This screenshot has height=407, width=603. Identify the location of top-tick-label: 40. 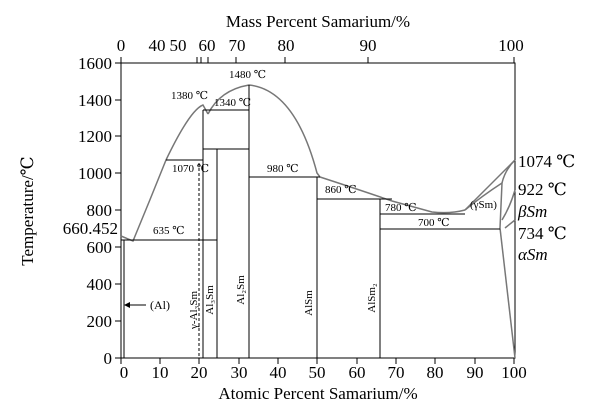
(157, 45).